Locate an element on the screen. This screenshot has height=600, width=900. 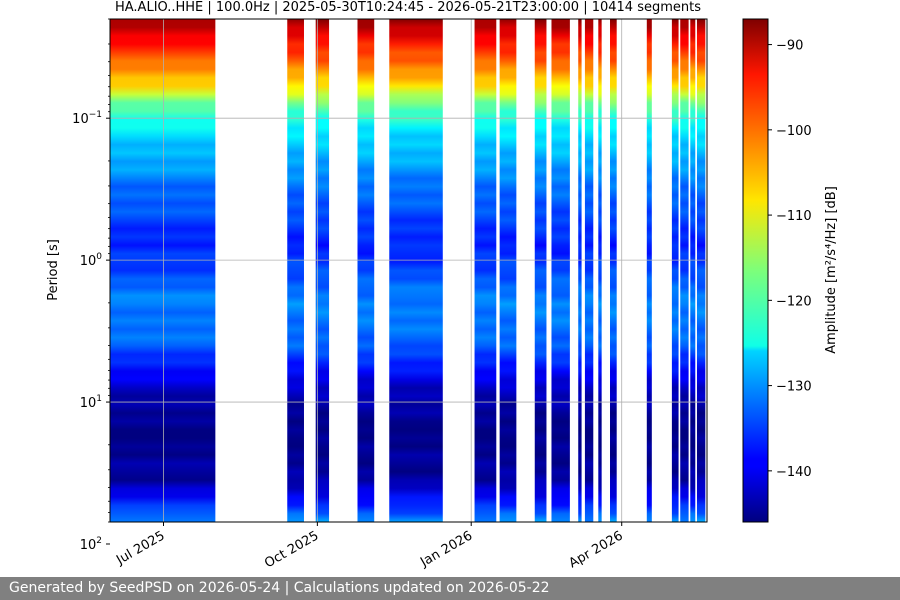
x-tick-label: Jul 2025 is located at coordinates (140, 548).